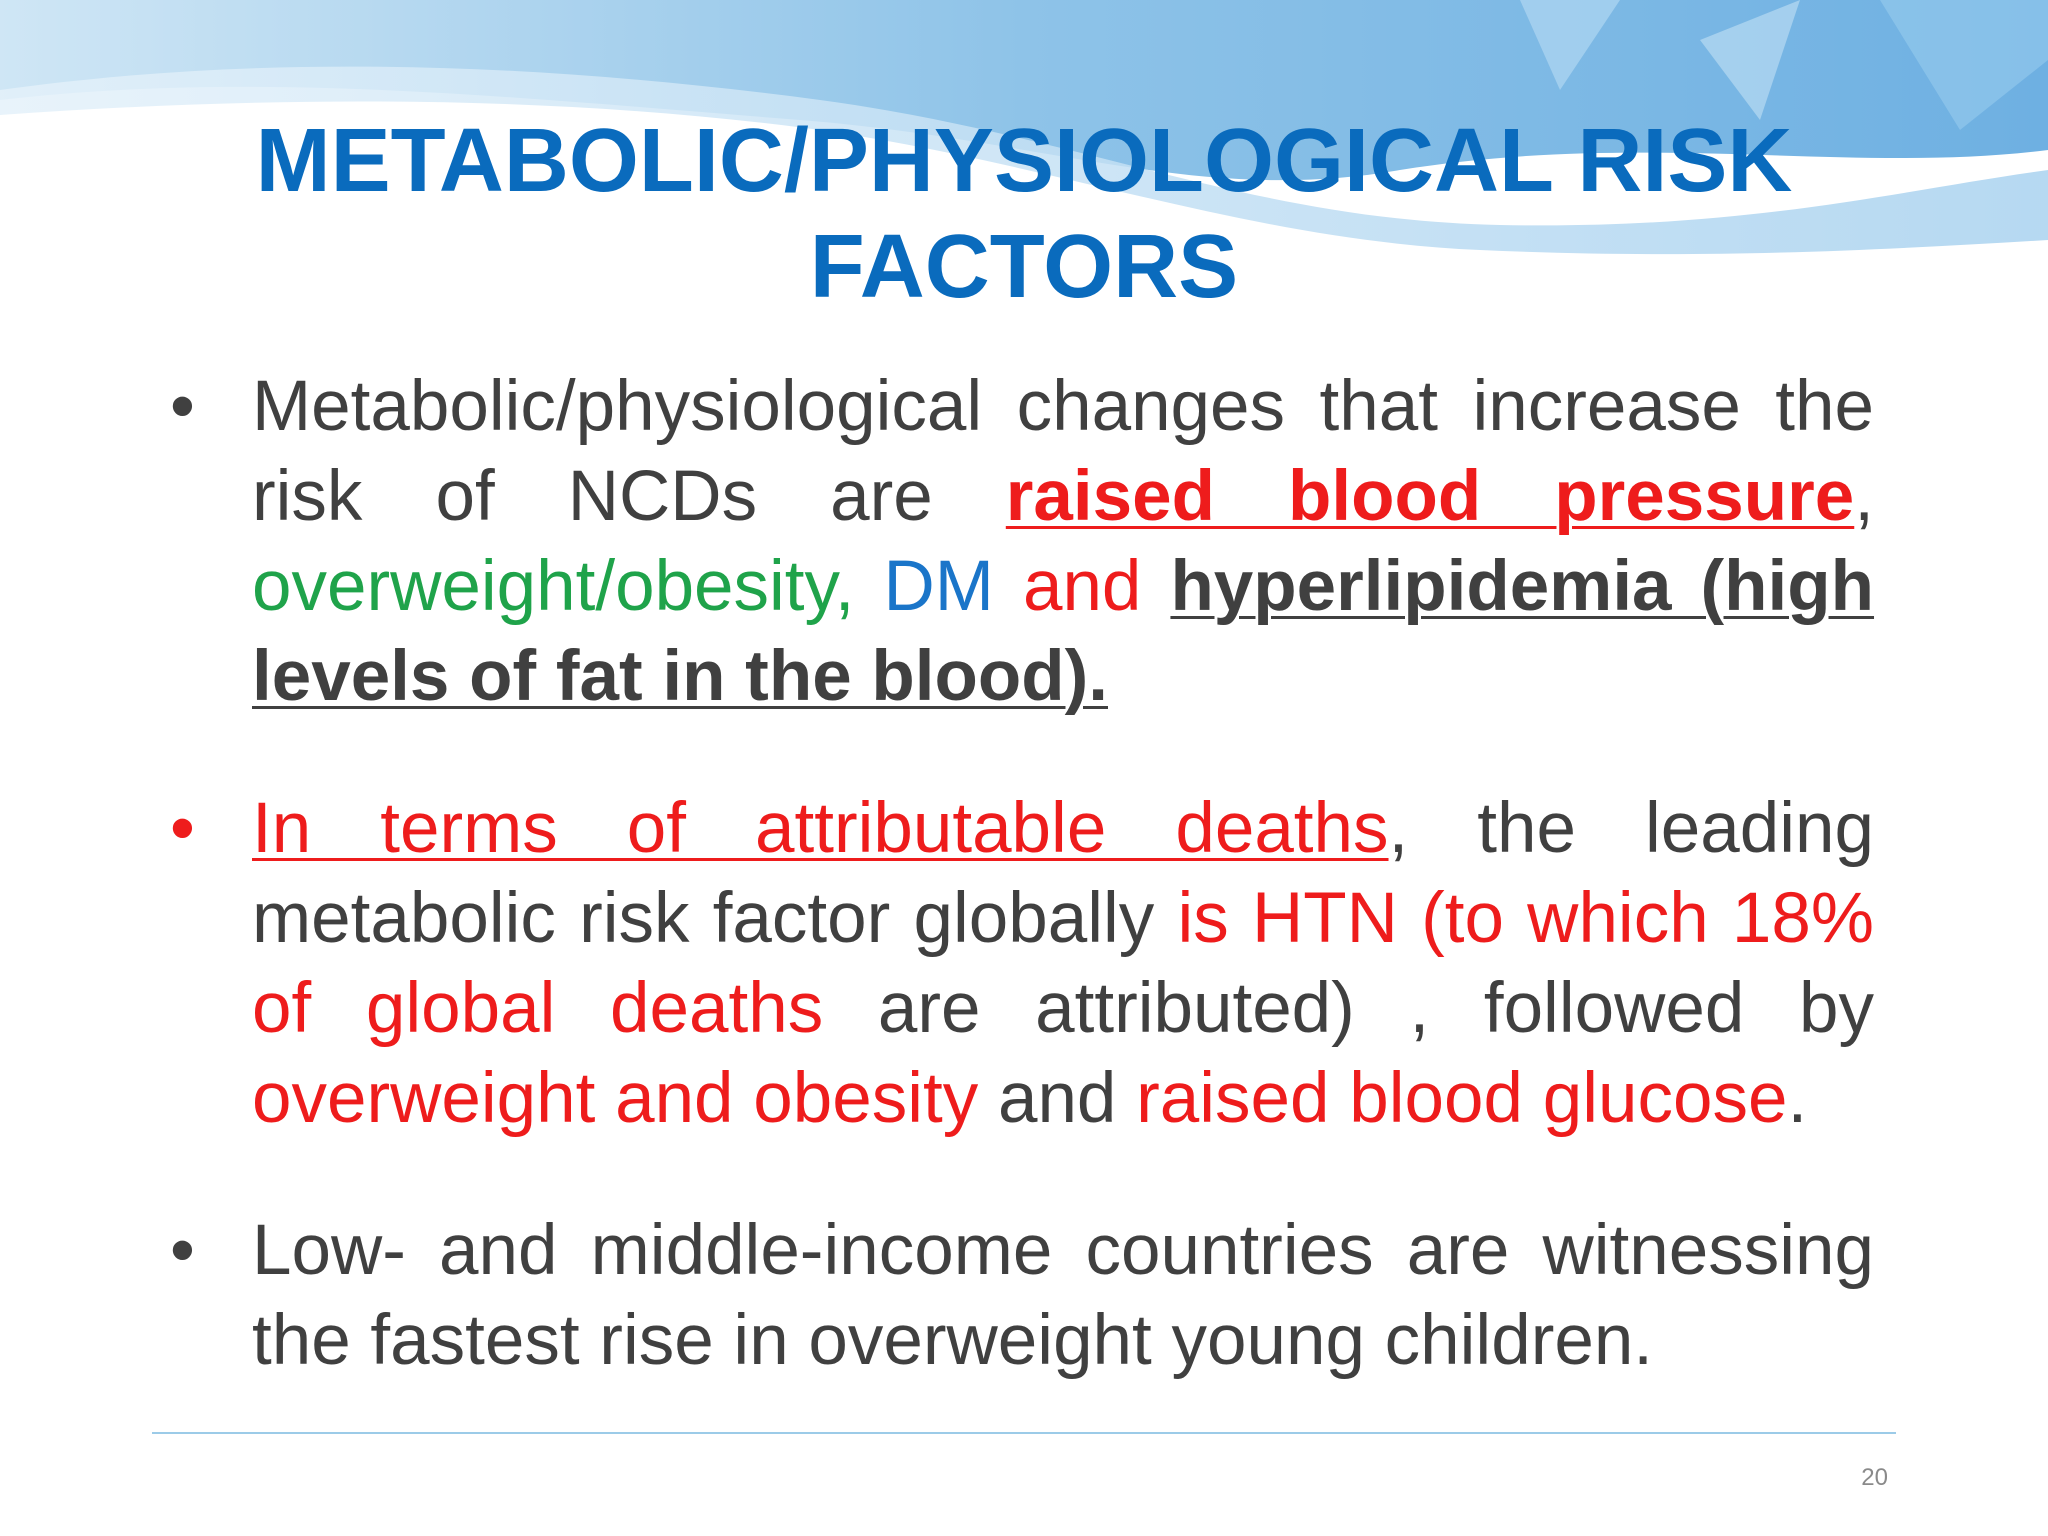 This screenshot has height=1536, width=2048. Describe the element at coordinates (1057, 1098) in the screenshot. I see `bullet-2-text-c: and` at that location.